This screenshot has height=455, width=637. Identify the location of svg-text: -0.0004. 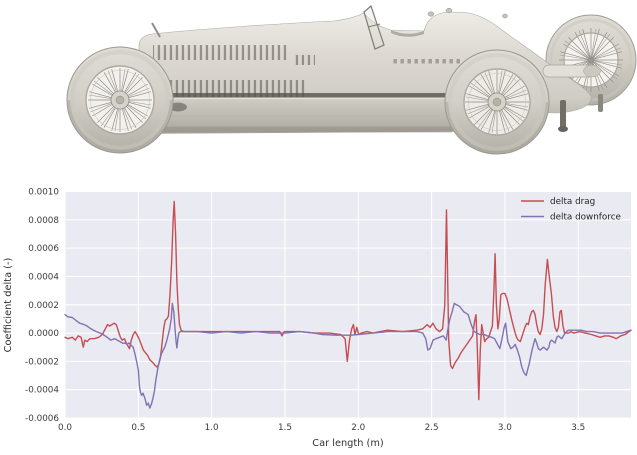
(42, 391).